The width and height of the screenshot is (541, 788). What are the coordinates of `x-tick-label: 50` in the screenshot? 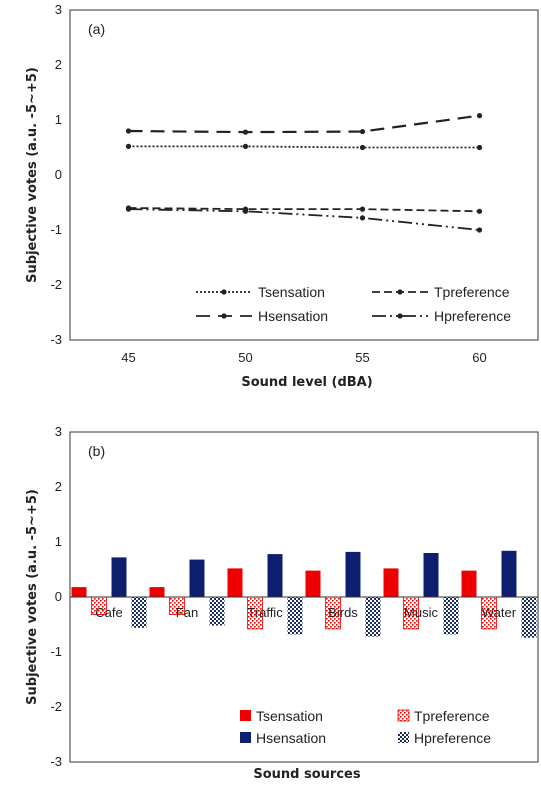 It's located at (245, 357).